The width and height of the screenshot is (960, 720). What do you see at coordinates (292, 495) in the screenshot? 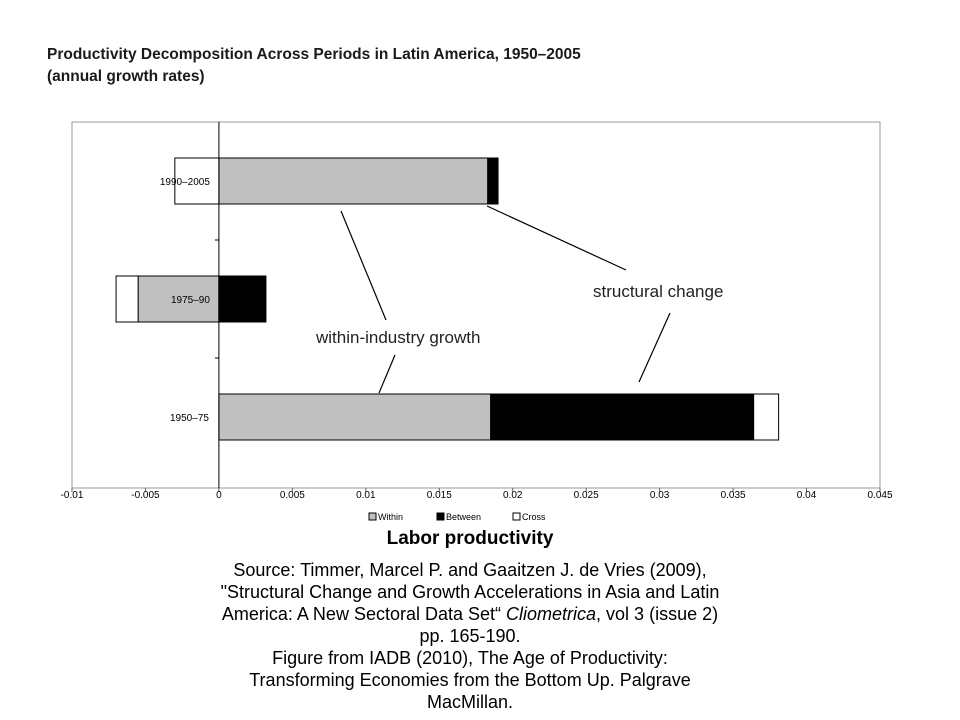
I see `x-tick-label-4: 0.005` at bounding box center [292, 495].